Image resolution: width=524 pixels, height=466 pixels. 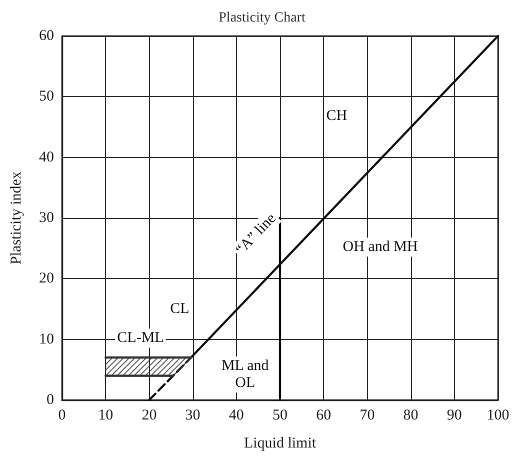 What do you see at coordinates (46, 96) in the screenshot?
I see `y-tick-label: 50` at bounding box center [46, 96].